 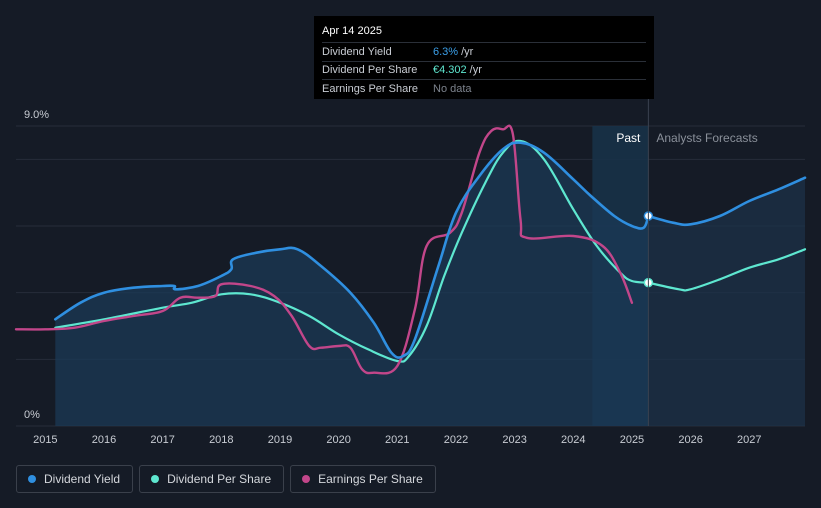 What do you see at coordinates (370, 88) in the screenshot?
I see `tooltip-label: Earnings Per Share` at bounding box center [370, 88].